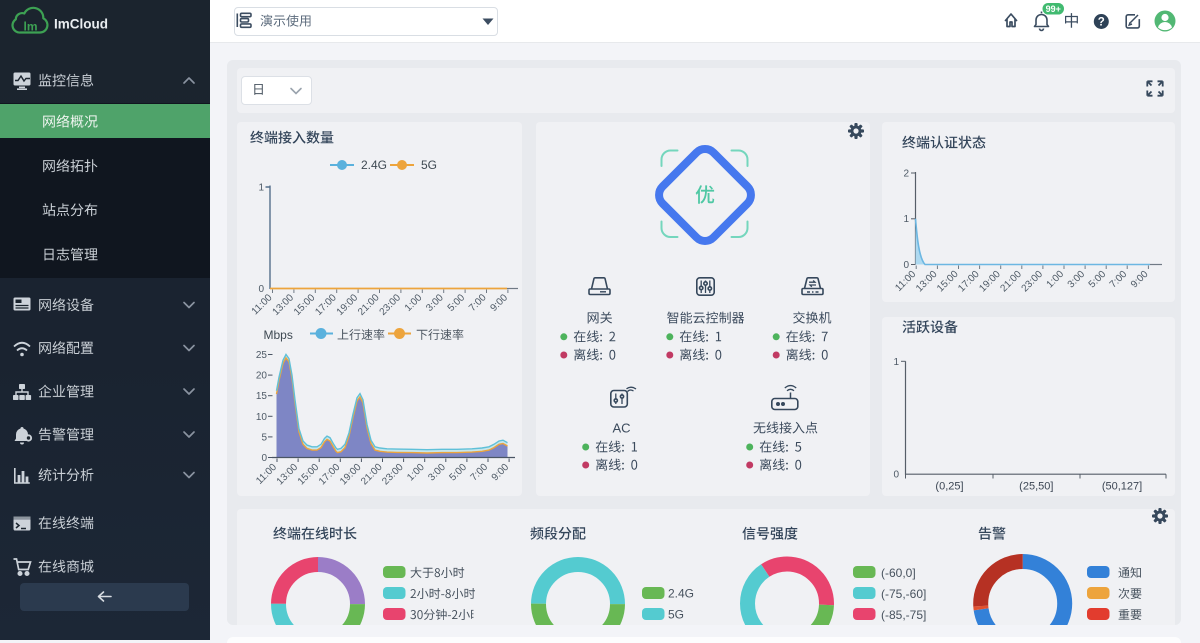  What do you see at coordinates (374, 165) in the screenshot?
I see `svg-text: 2.4G` at bounding box center [374, 165].